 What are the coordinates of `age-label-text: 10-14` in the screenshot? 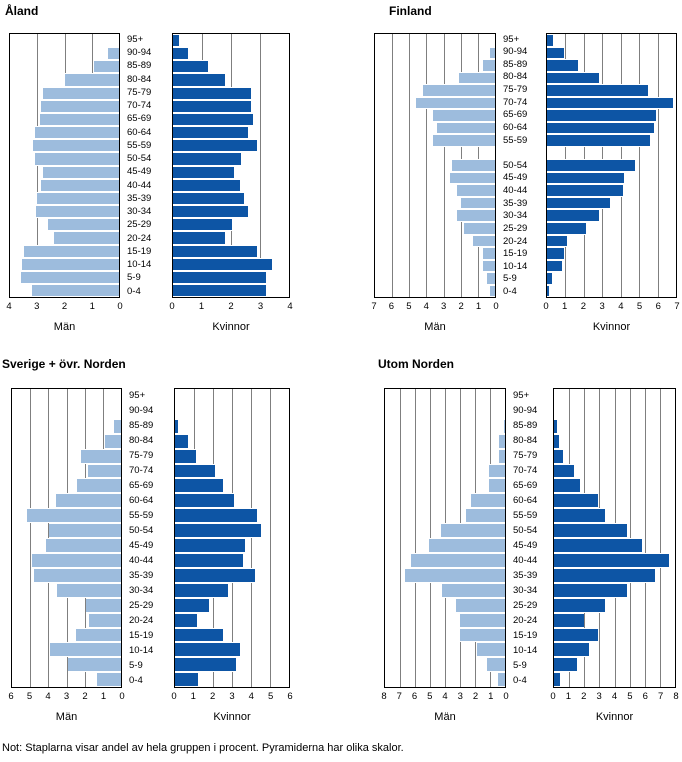 It's located at (515, 266).